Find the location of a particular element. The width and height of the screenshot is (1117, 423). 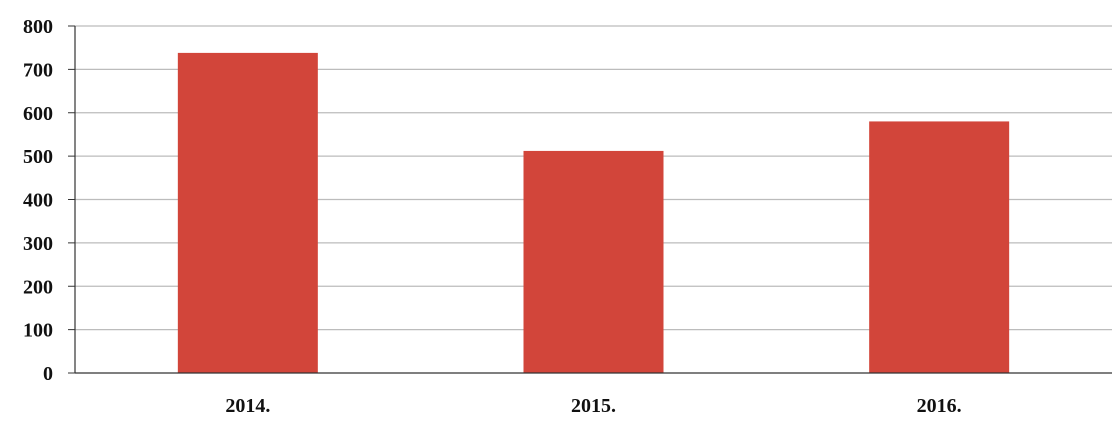

y-tick-label: 800 is located at coordinates (38, 27).